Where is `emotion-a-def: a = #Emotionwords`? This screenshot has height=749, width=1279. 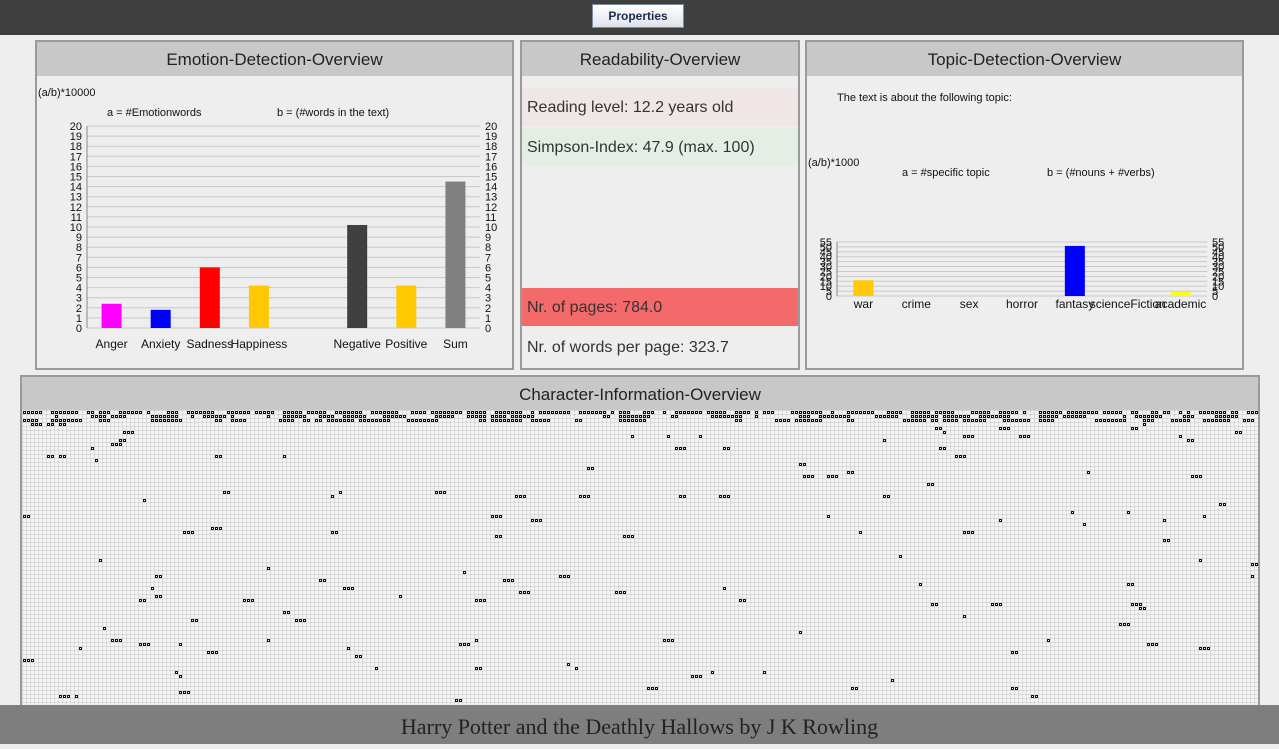 emotion-a-def: a = #Emotionwords is located at coordinates (154, 113).